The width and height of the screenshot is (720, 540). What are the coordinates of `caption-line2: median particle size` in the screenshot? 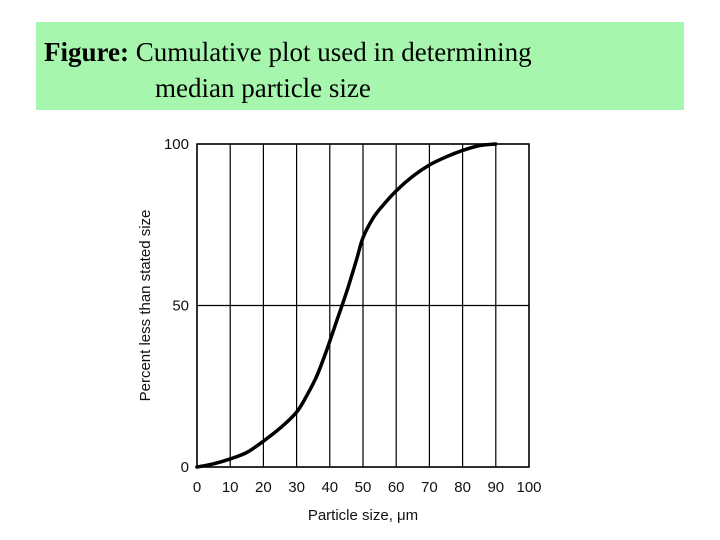 It's located at (263, 88).